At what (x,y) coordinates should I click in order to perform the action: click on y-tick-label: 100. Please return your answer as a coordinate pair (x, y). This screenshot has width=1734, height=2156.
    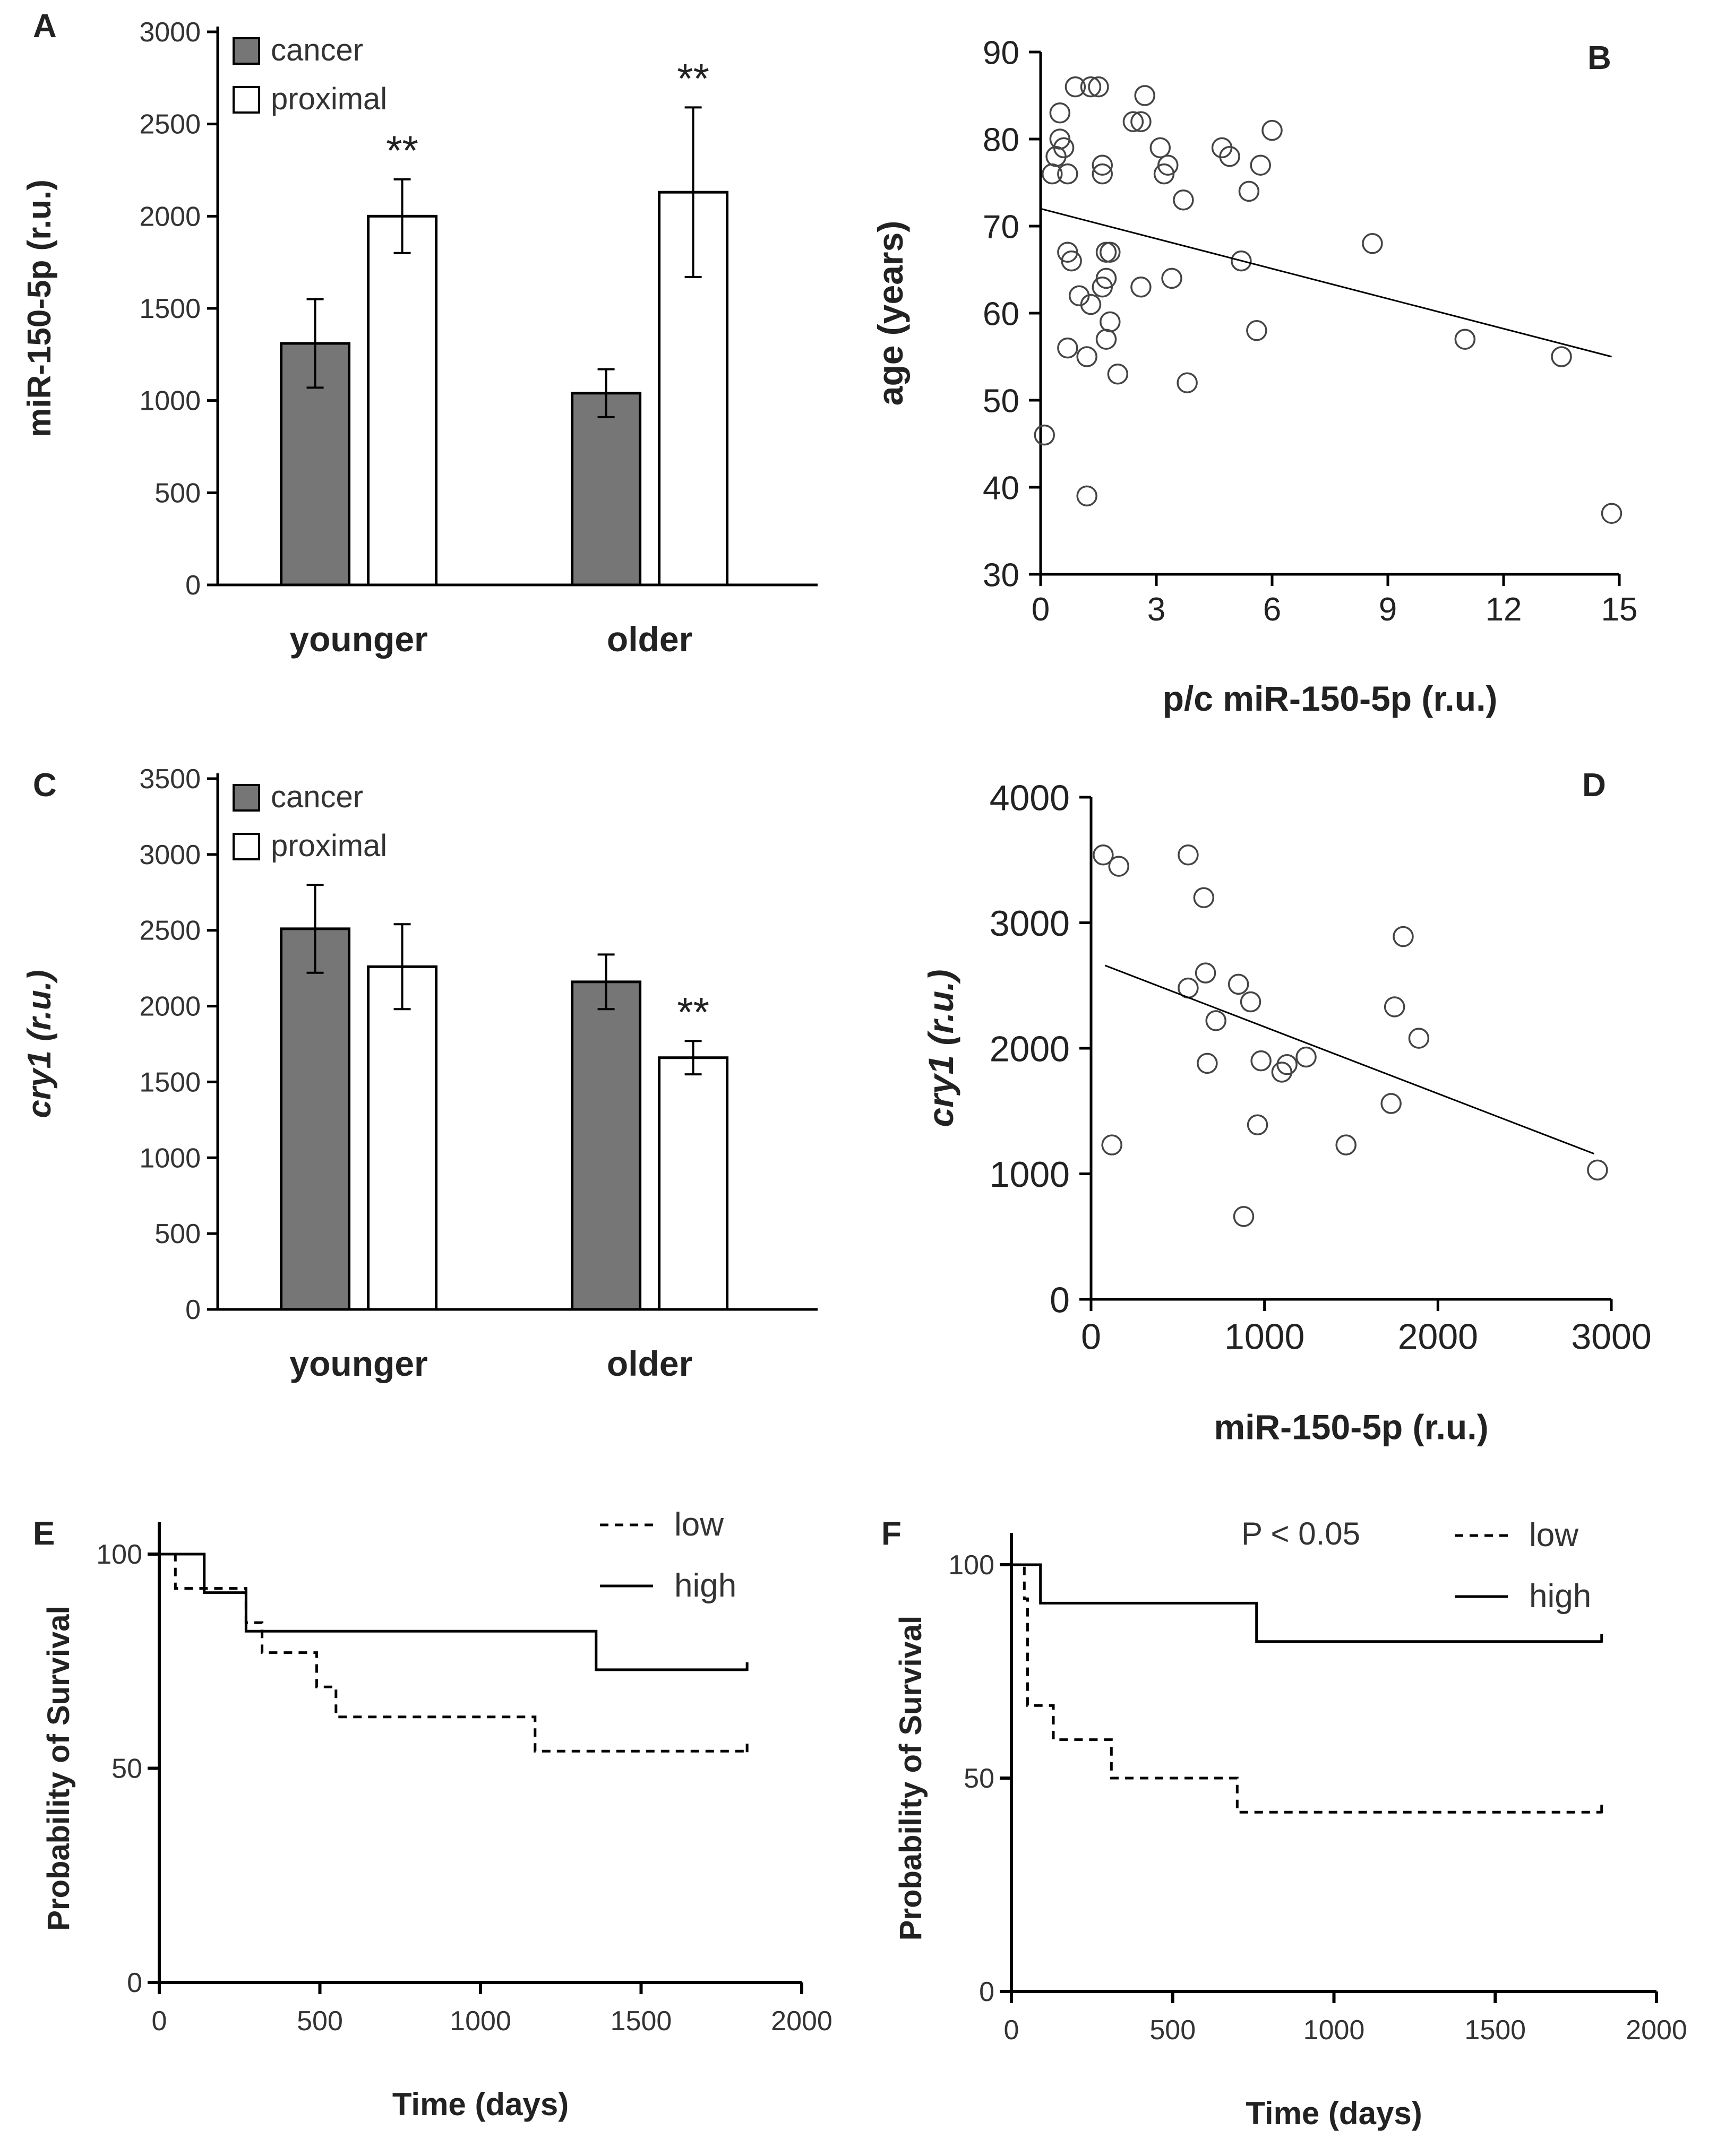
    Looking at the image, I should click on (119, 1554).